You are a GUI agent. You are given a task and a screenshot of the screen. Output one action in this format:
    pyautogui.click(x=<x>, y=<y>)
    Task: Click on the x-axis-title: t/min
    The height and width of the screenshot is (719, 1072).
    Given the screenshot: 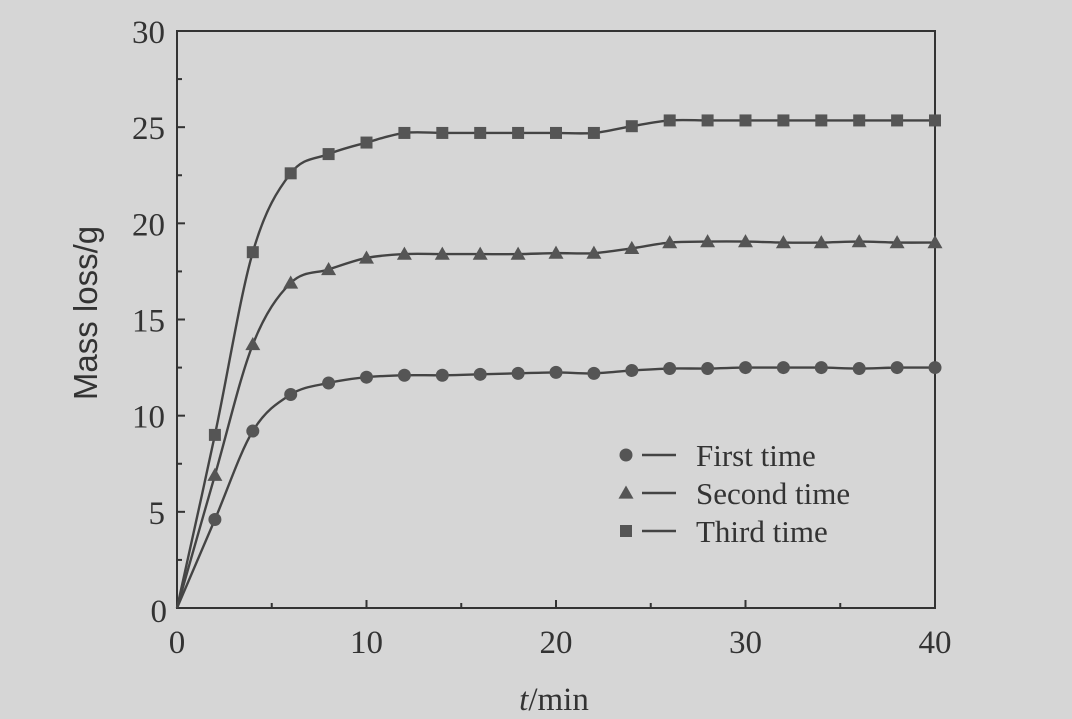 What is the action you would take?
    pyautogui.click(x=554, y=700)
    